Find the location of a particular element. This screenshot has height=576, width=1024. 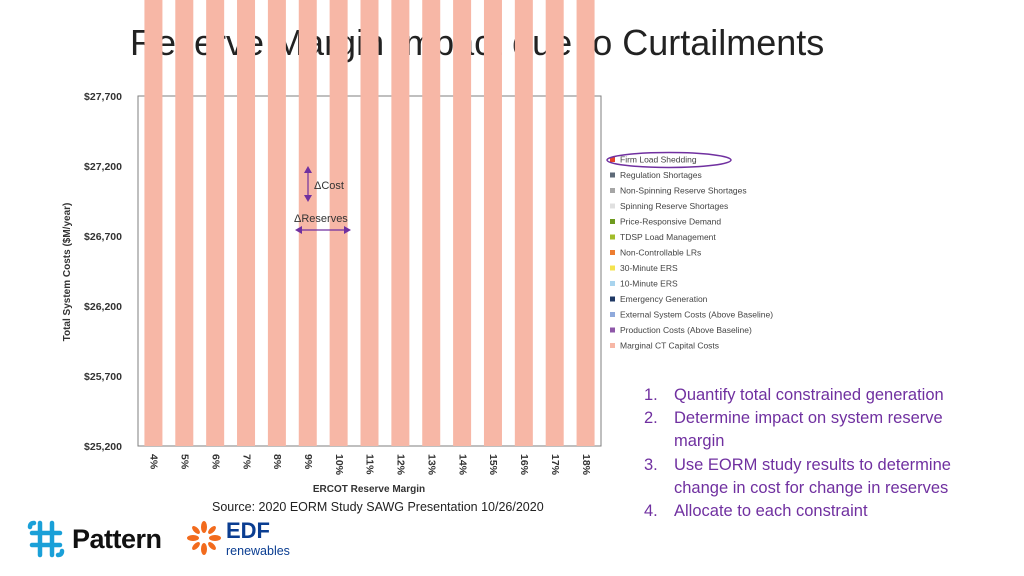

x-tick-label: 17% is located at coordinates (555, 465).